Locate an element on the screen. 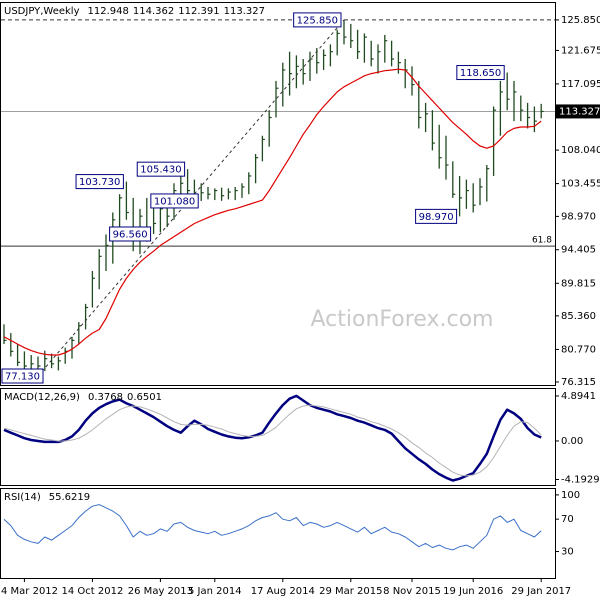 This screenshot has width=600, height=600. annotation-label: 105.430 is located at coordinates (160, 170).